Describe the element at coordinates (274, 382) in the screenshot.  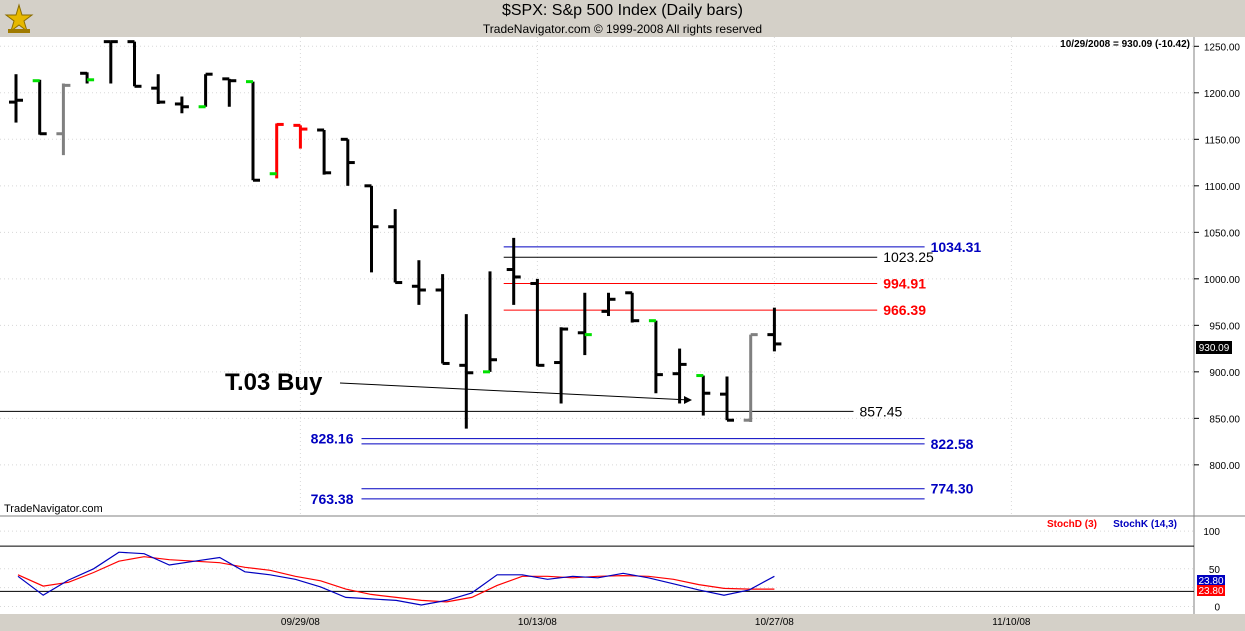
I see `t03-buy-label: T.03 Buy` at that location.